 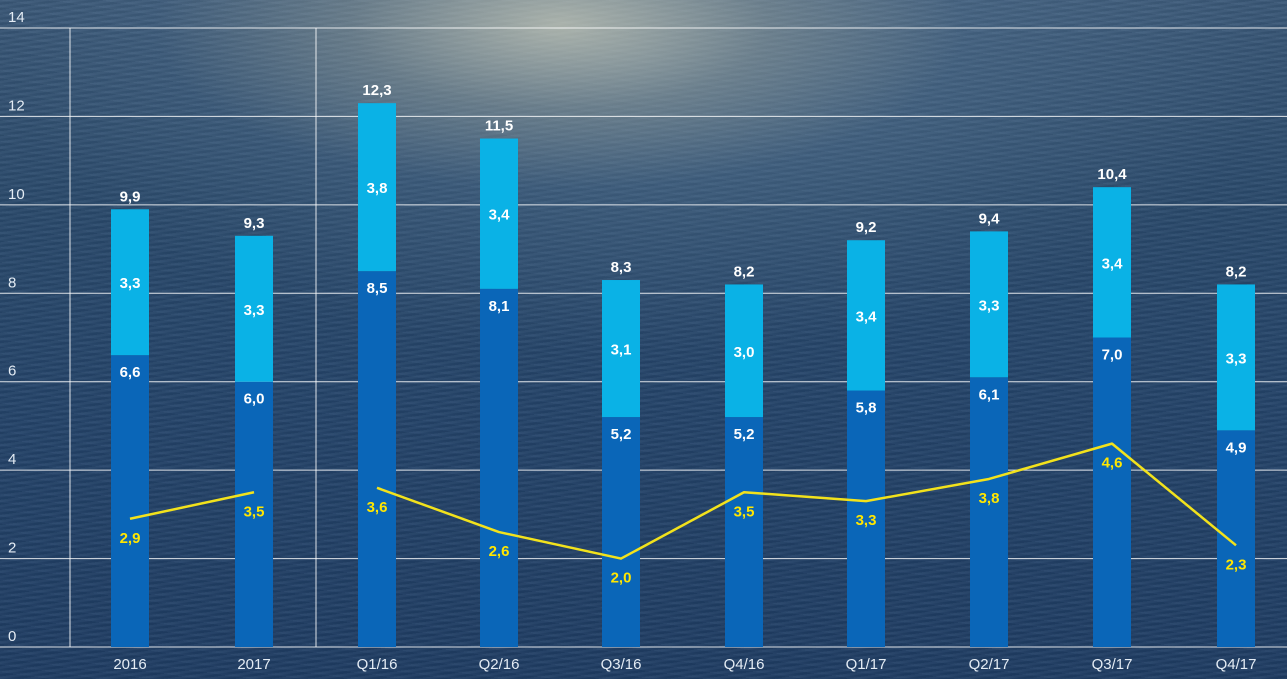 What do you see at coordinates (499, 126) in the screenshot?
I see `bar-total-label: 11,5` at bounding box center [499, 126].